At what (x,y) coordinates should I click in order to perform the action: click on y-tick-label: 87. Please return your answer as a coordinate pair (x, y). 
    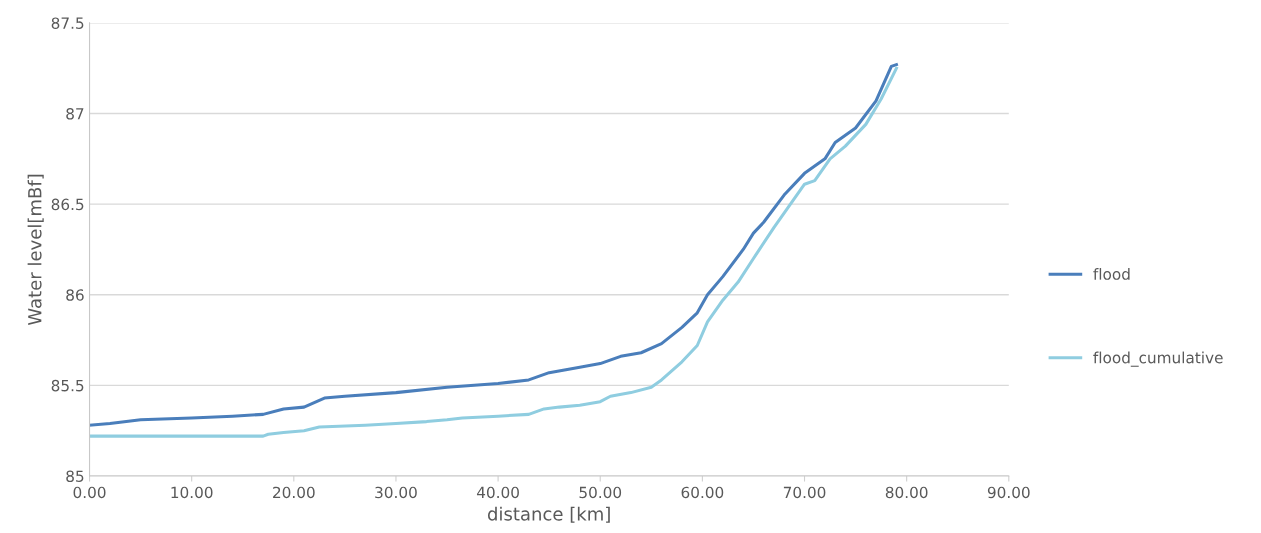
    Looking at the image, I should click on (75, 113).